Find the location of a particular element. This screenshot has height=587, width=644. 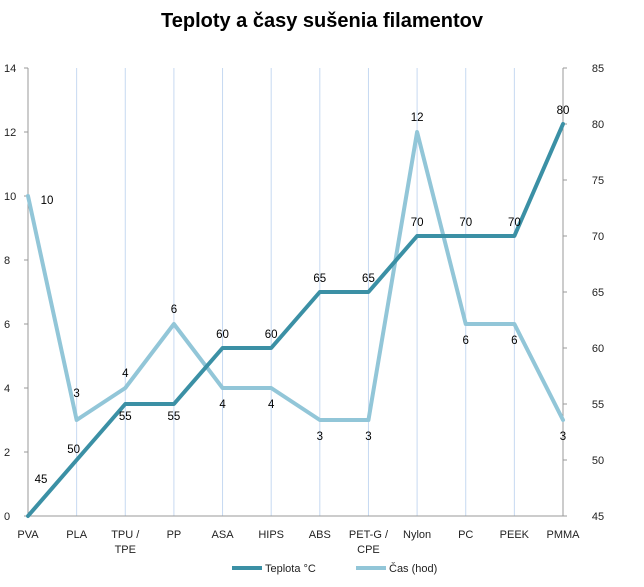

x-tick-label: ASA is located at coordinates (223, 535).